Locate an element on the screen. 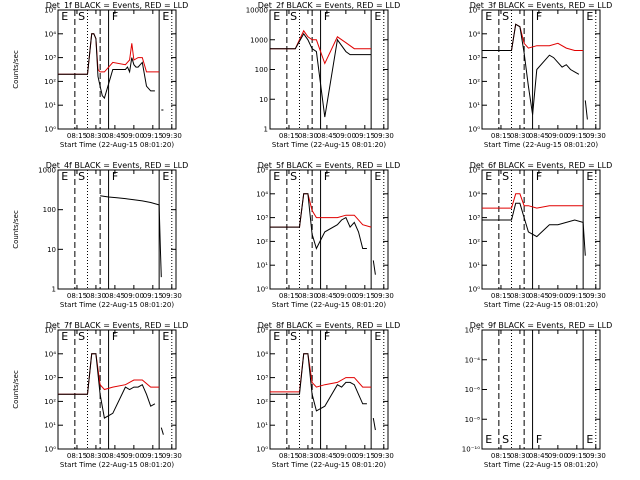 This screenshot has height=480, width=640. chart-title: Det_5f BLACK = Events, RED = LLD is located at coordinates (329, 165).